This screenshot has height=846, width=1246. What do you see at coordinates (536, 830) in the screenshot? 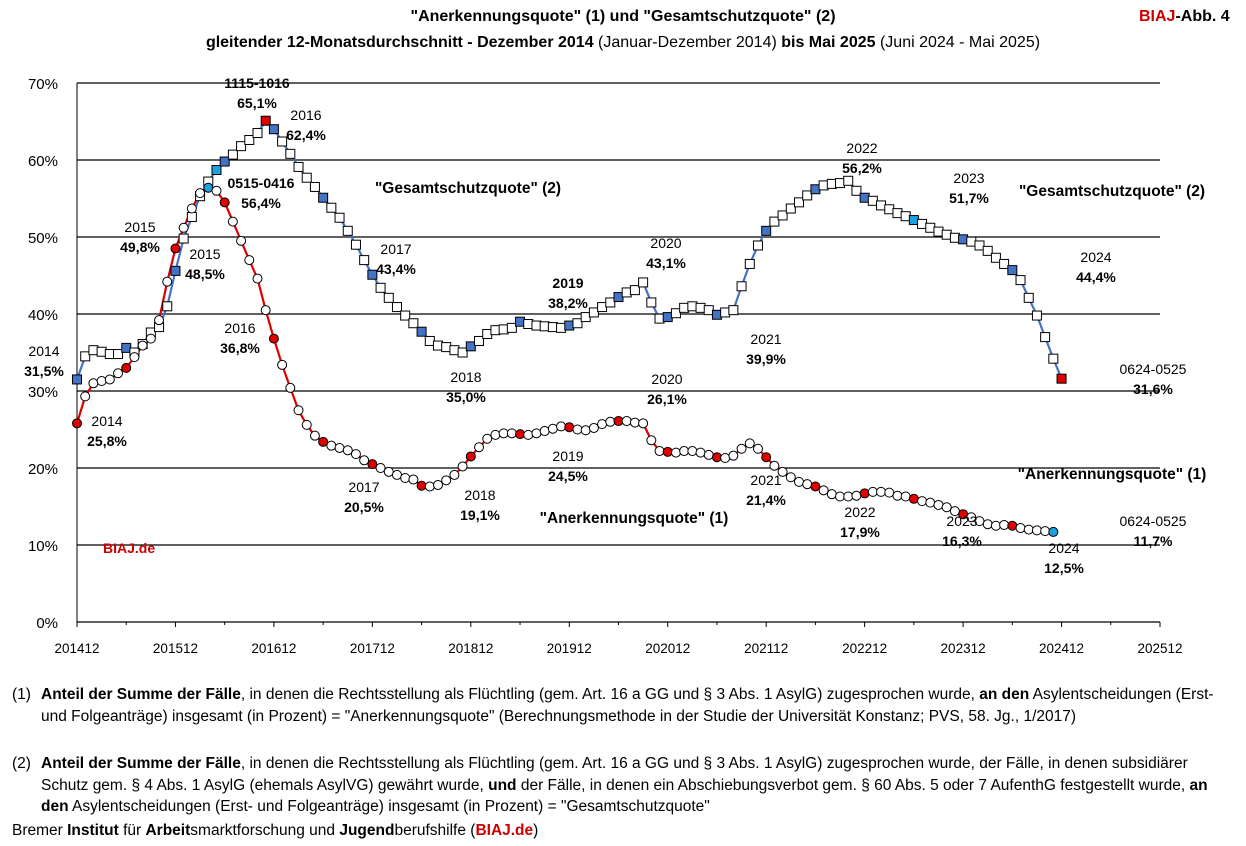
I see `credit-text-5: )` at bounding box center [536, 830].